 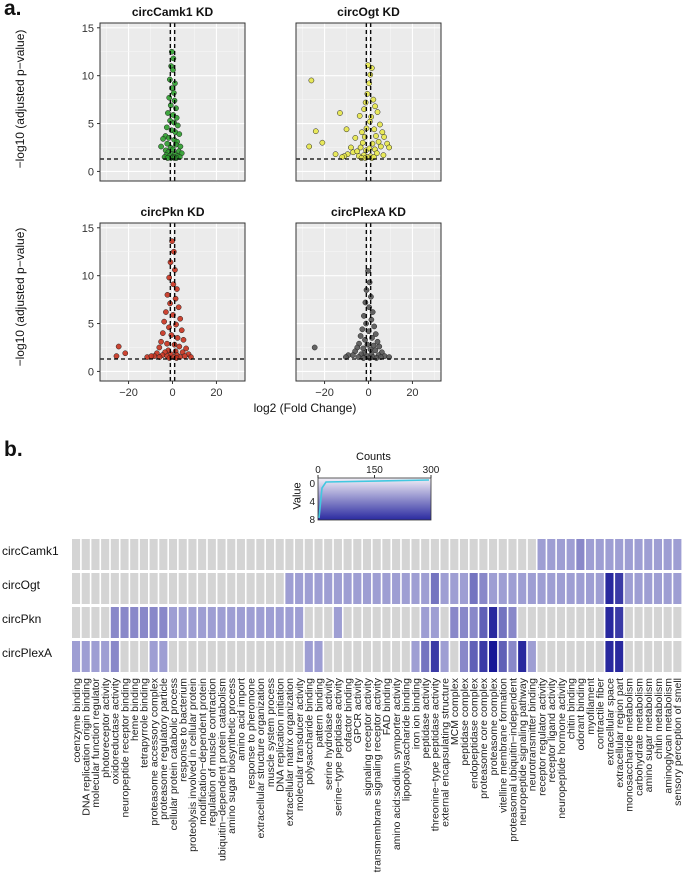 I want to click on legend-value-tick-label: 8, so click(x=312, y=519).